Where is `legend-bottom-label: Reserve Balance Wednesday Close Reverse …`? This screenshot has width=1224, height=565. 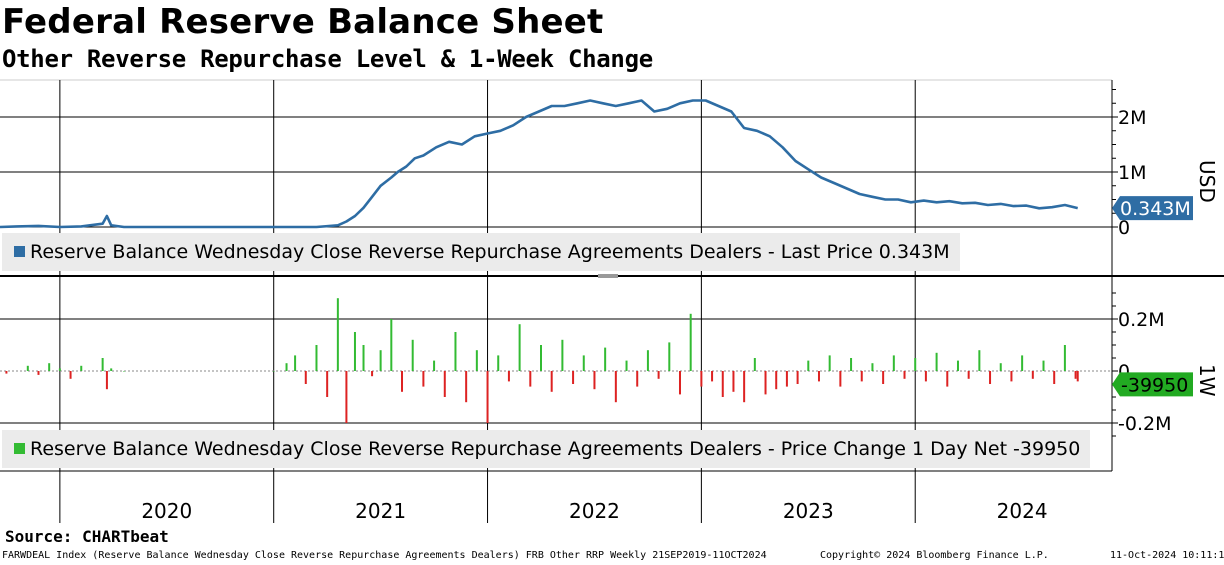 legend-bottom-label: Reserve Balance Wednesday Close Reverse … is located at coordinates (555, 449).